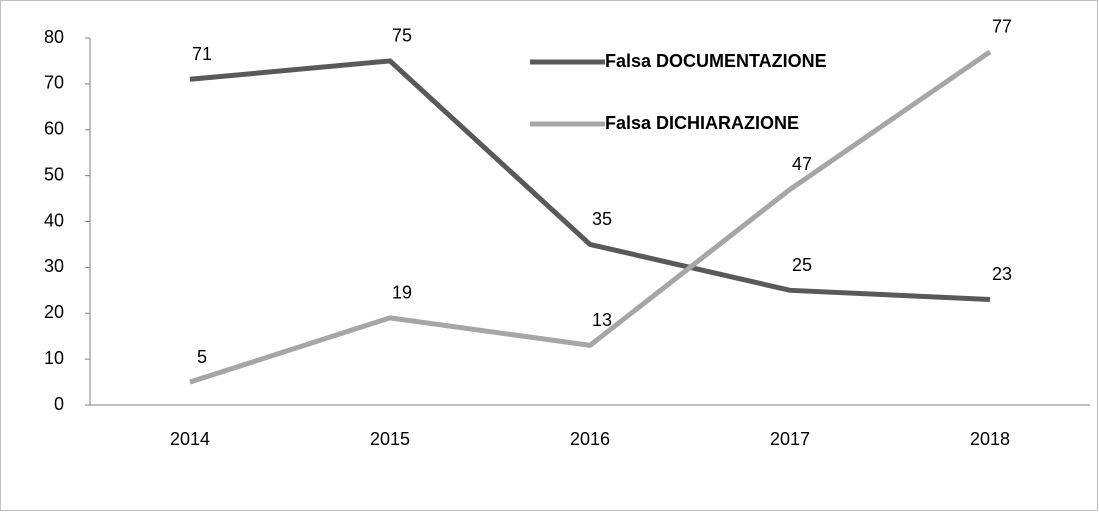 Image resolution: width=1099 pixels, height=512 pixels. Describe the element at coordinates (402, 293) in the screenshot. I see `data-label: 19` at that location.